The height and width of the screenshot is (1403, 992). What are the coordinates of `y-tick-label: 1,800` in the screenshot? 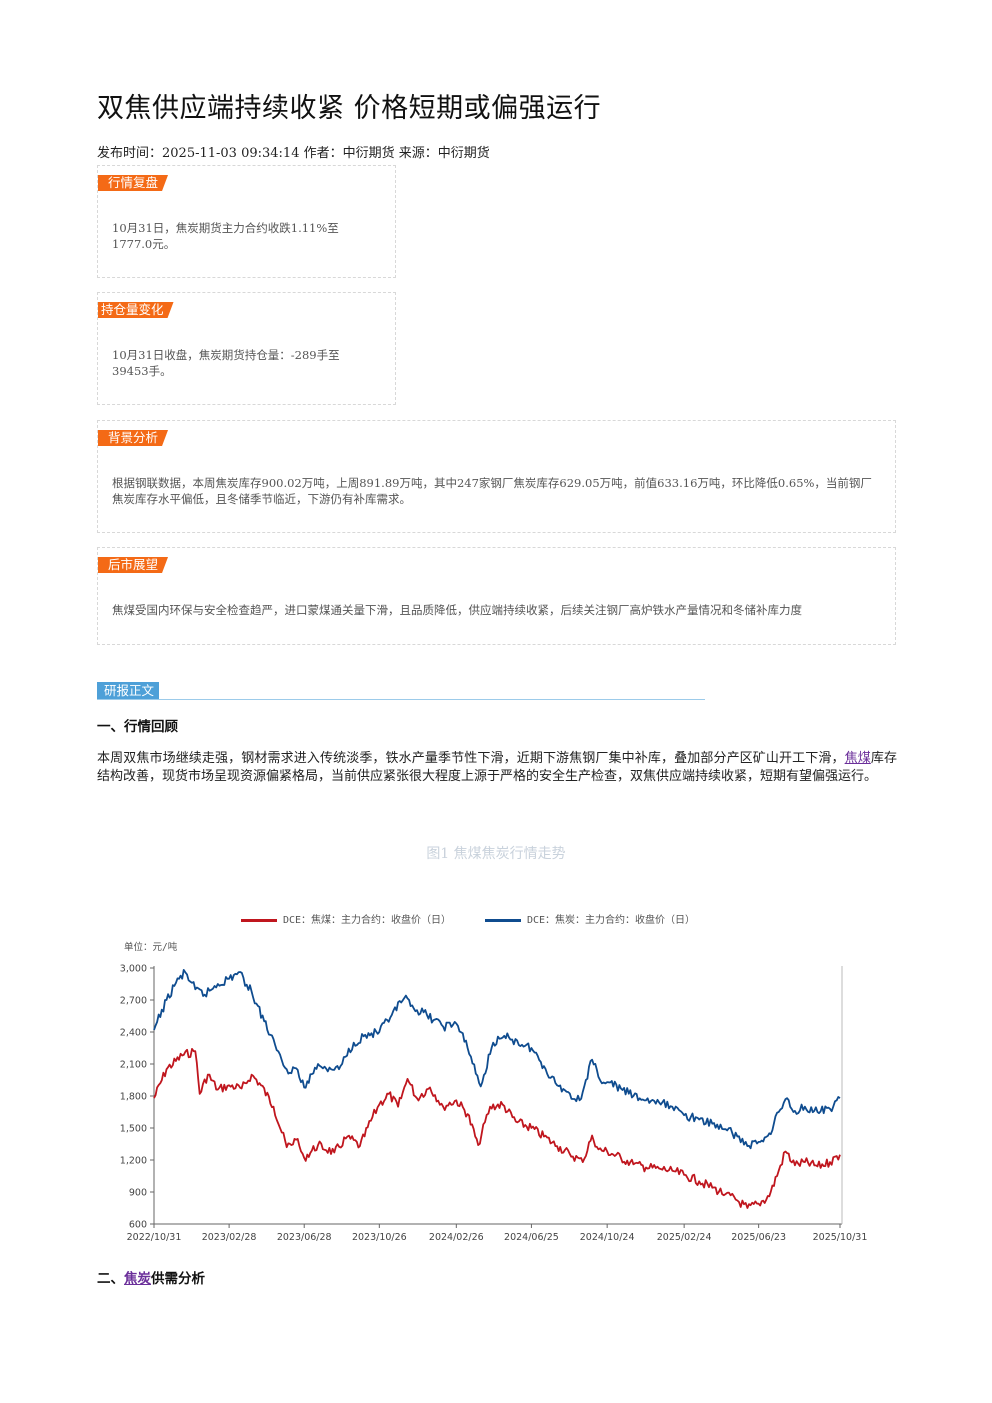 It's located at (133, 1097).